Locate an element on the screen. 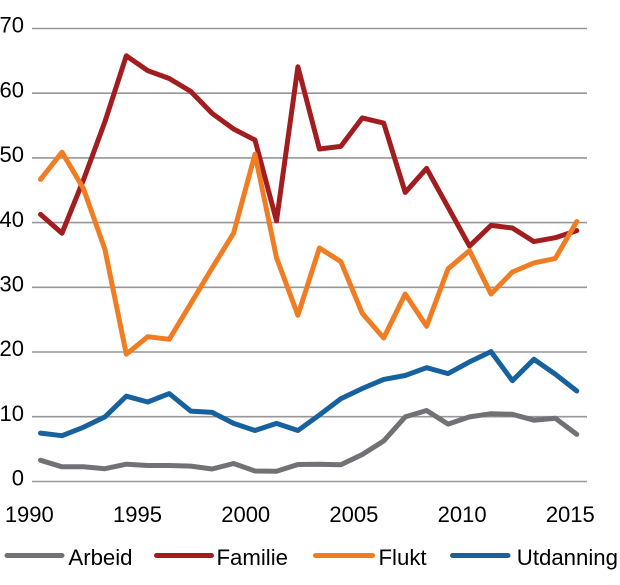 This screenshot has height=585, width=620. svg-text: 60 is located at coordinates (12, 89).